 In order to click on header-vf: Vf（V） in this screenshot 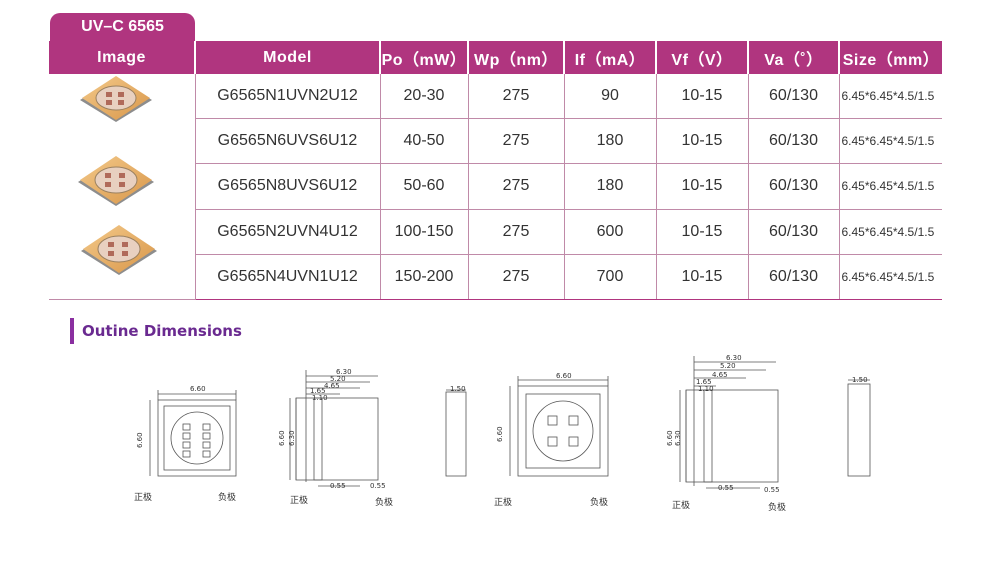, I will do `click(701, 57)`.